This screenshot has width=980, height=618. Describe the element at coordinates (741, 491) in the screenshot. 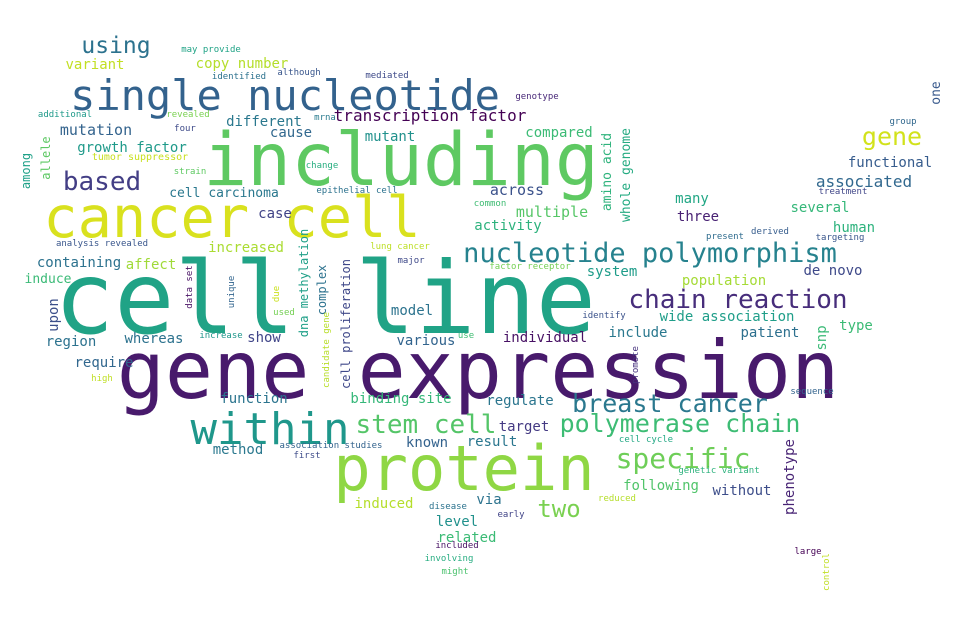

I see `cloud-word: without` at that location.